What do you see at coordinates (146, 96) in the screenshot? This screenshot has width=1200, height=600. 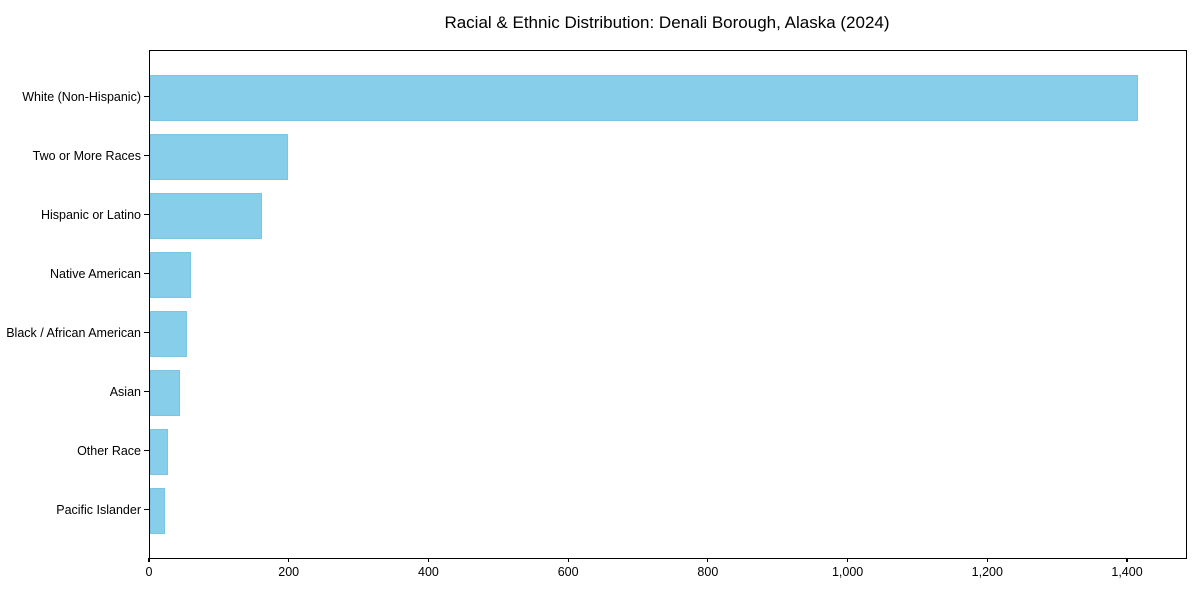 I see `y-tick-mark-white-non-hispanic` at bounding box center [146, 96].